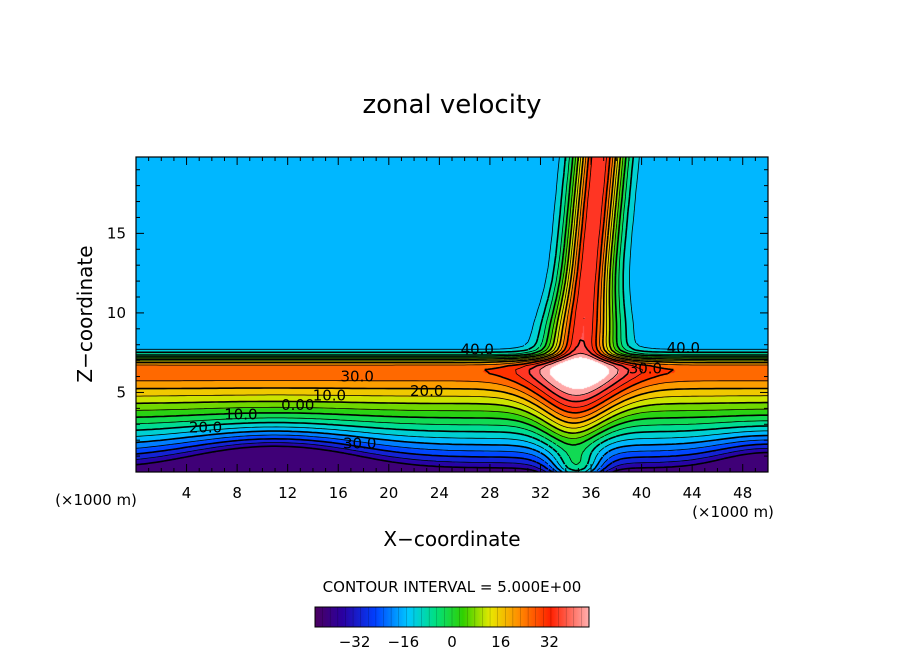 Image resolution: width=904 pixels, height=654 pixels. Describe the element at coordinates (500, 642) in the screenshot. I see `colorbar-tick-label: 16` at that location.